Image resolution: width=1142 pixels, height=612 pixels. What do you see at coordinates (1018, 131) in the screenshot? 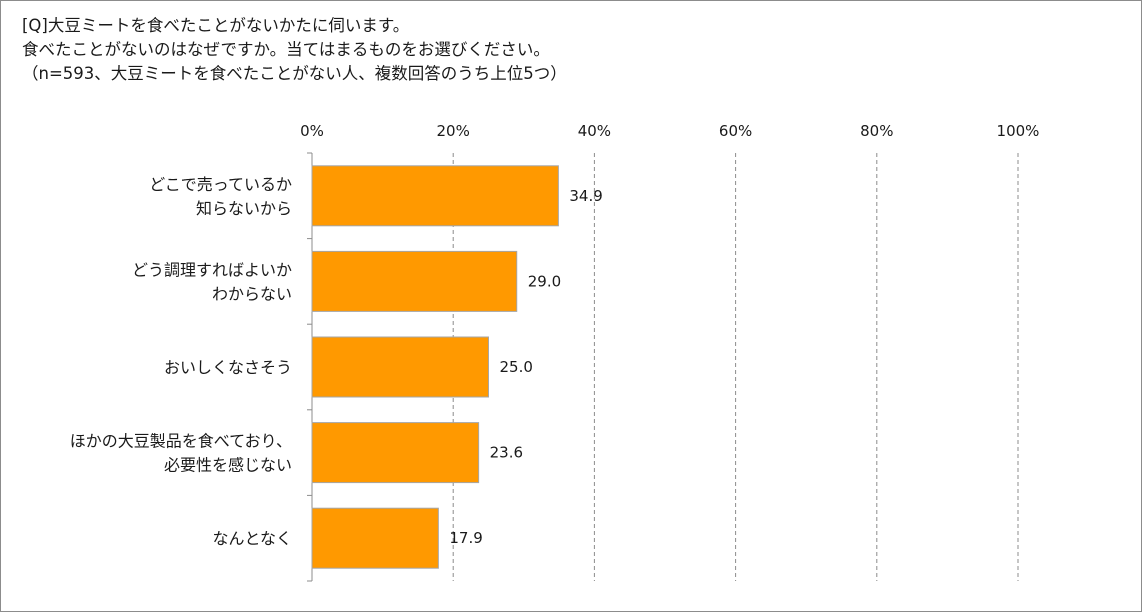
I see `x-tick-label: 100%` at bounding box center [1018, 131].